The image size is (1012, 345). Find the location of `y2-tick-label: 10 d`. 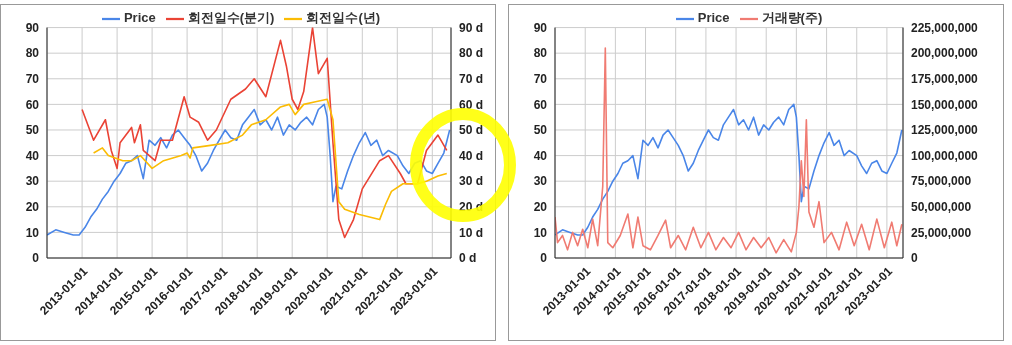

y2-tick-label: 10 d is located at coordinates (471, 232).